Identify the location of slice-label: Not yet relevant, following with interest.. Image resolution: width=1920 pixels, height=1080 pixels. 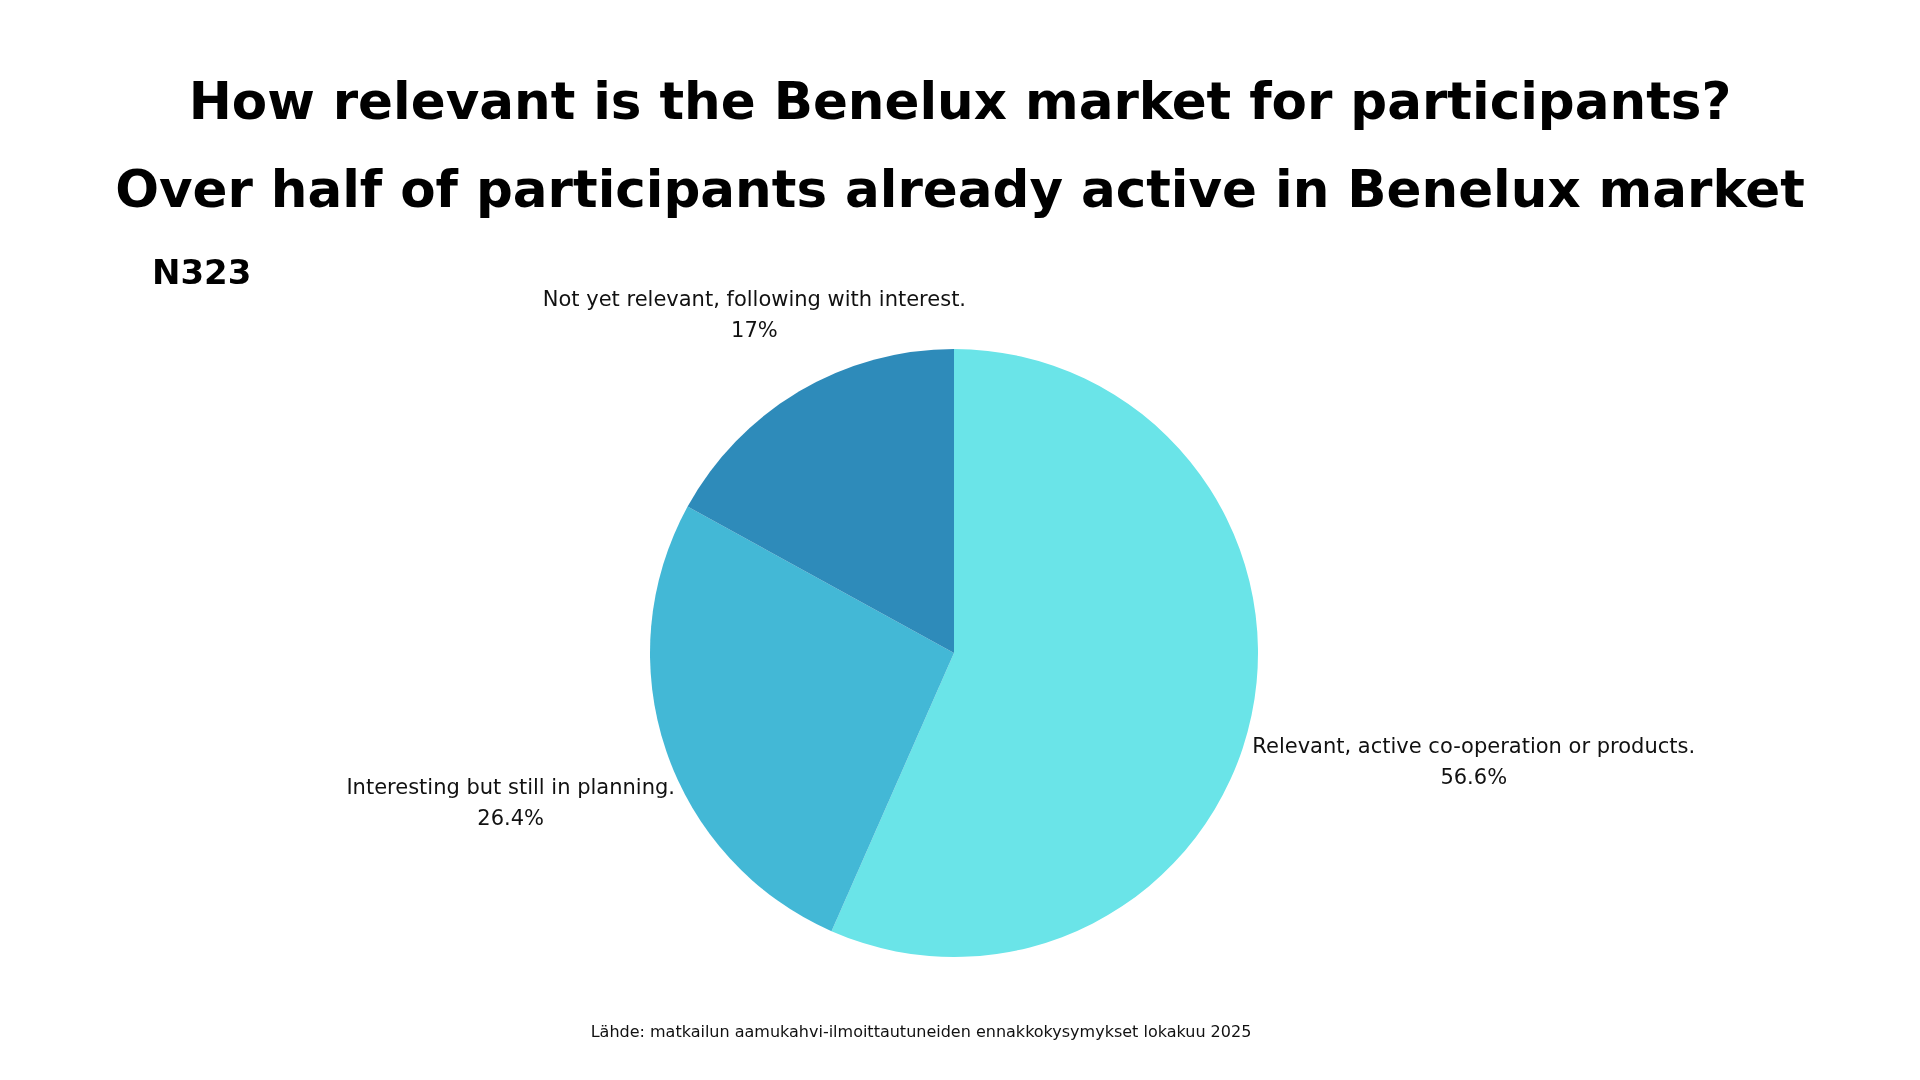
(754, 299).